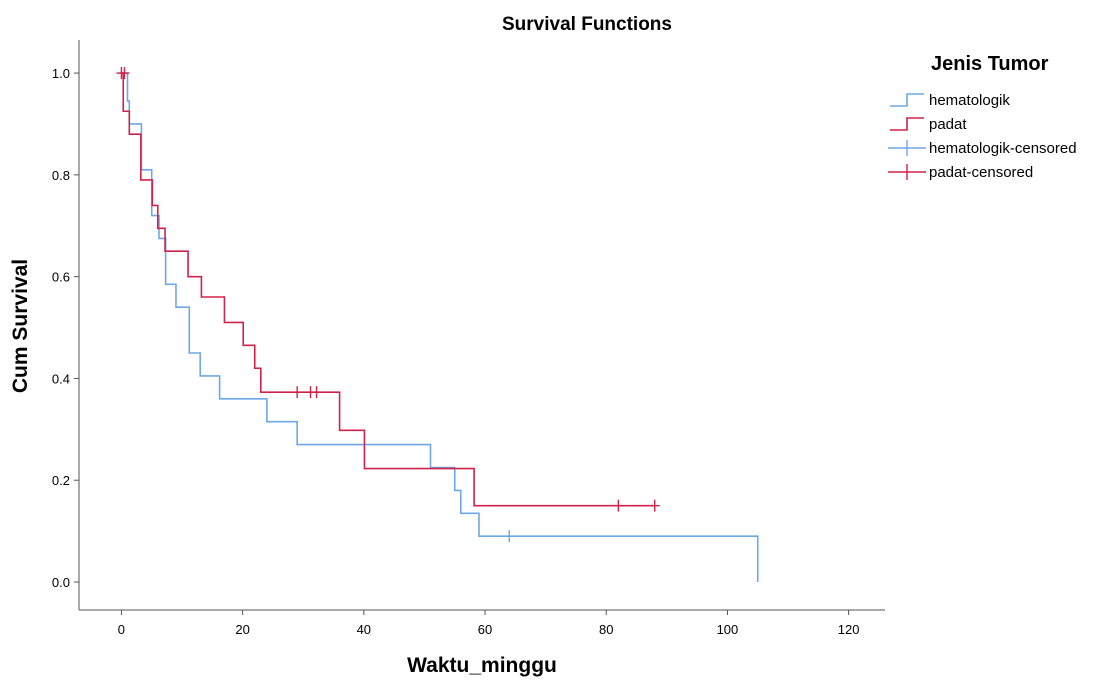 The height and width of the screenshot is (684, 1111). I want to click on y-axis-title: Cum Survival, so click(20, 326).